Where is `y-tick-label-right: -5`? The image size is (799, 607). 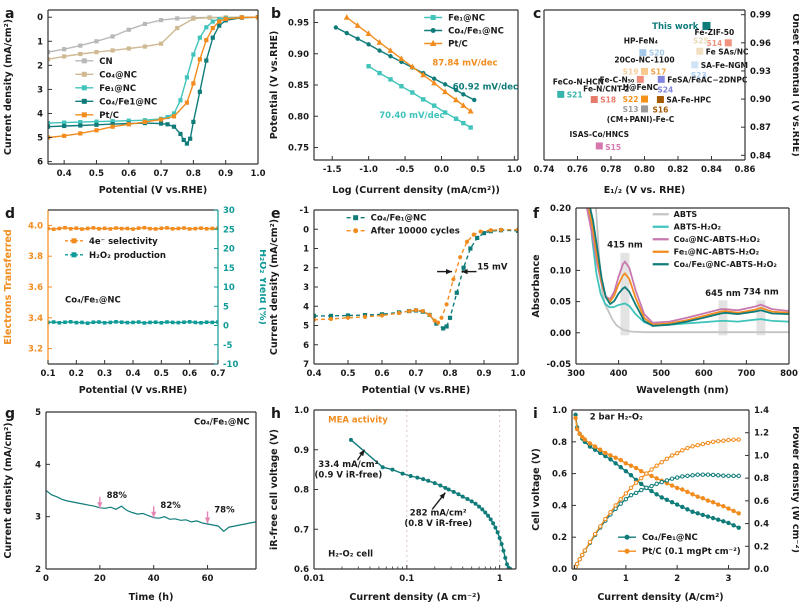
y-tick-label-right: -5 is located at coordinates (228, 346).